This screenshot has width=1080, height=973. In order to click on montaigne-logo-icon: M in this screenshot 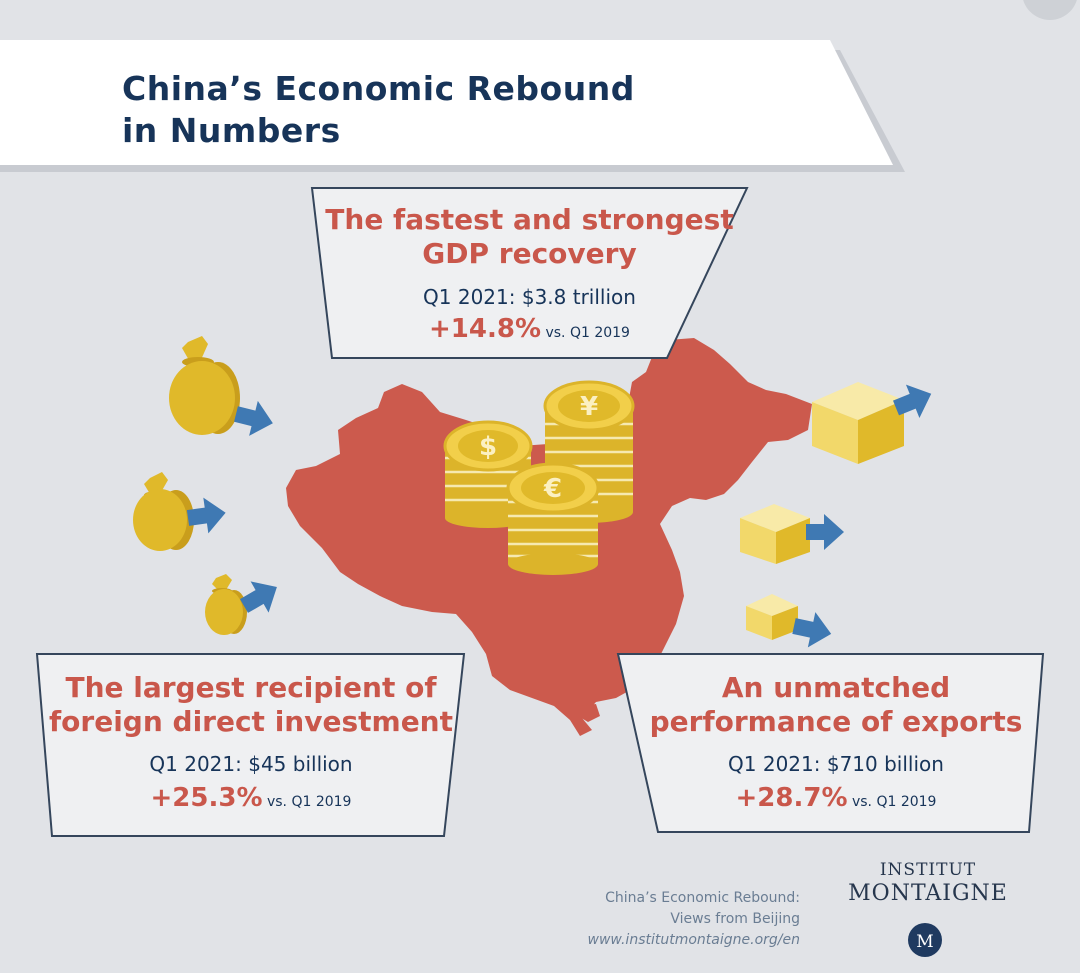, I will do `click(925, 940)`.